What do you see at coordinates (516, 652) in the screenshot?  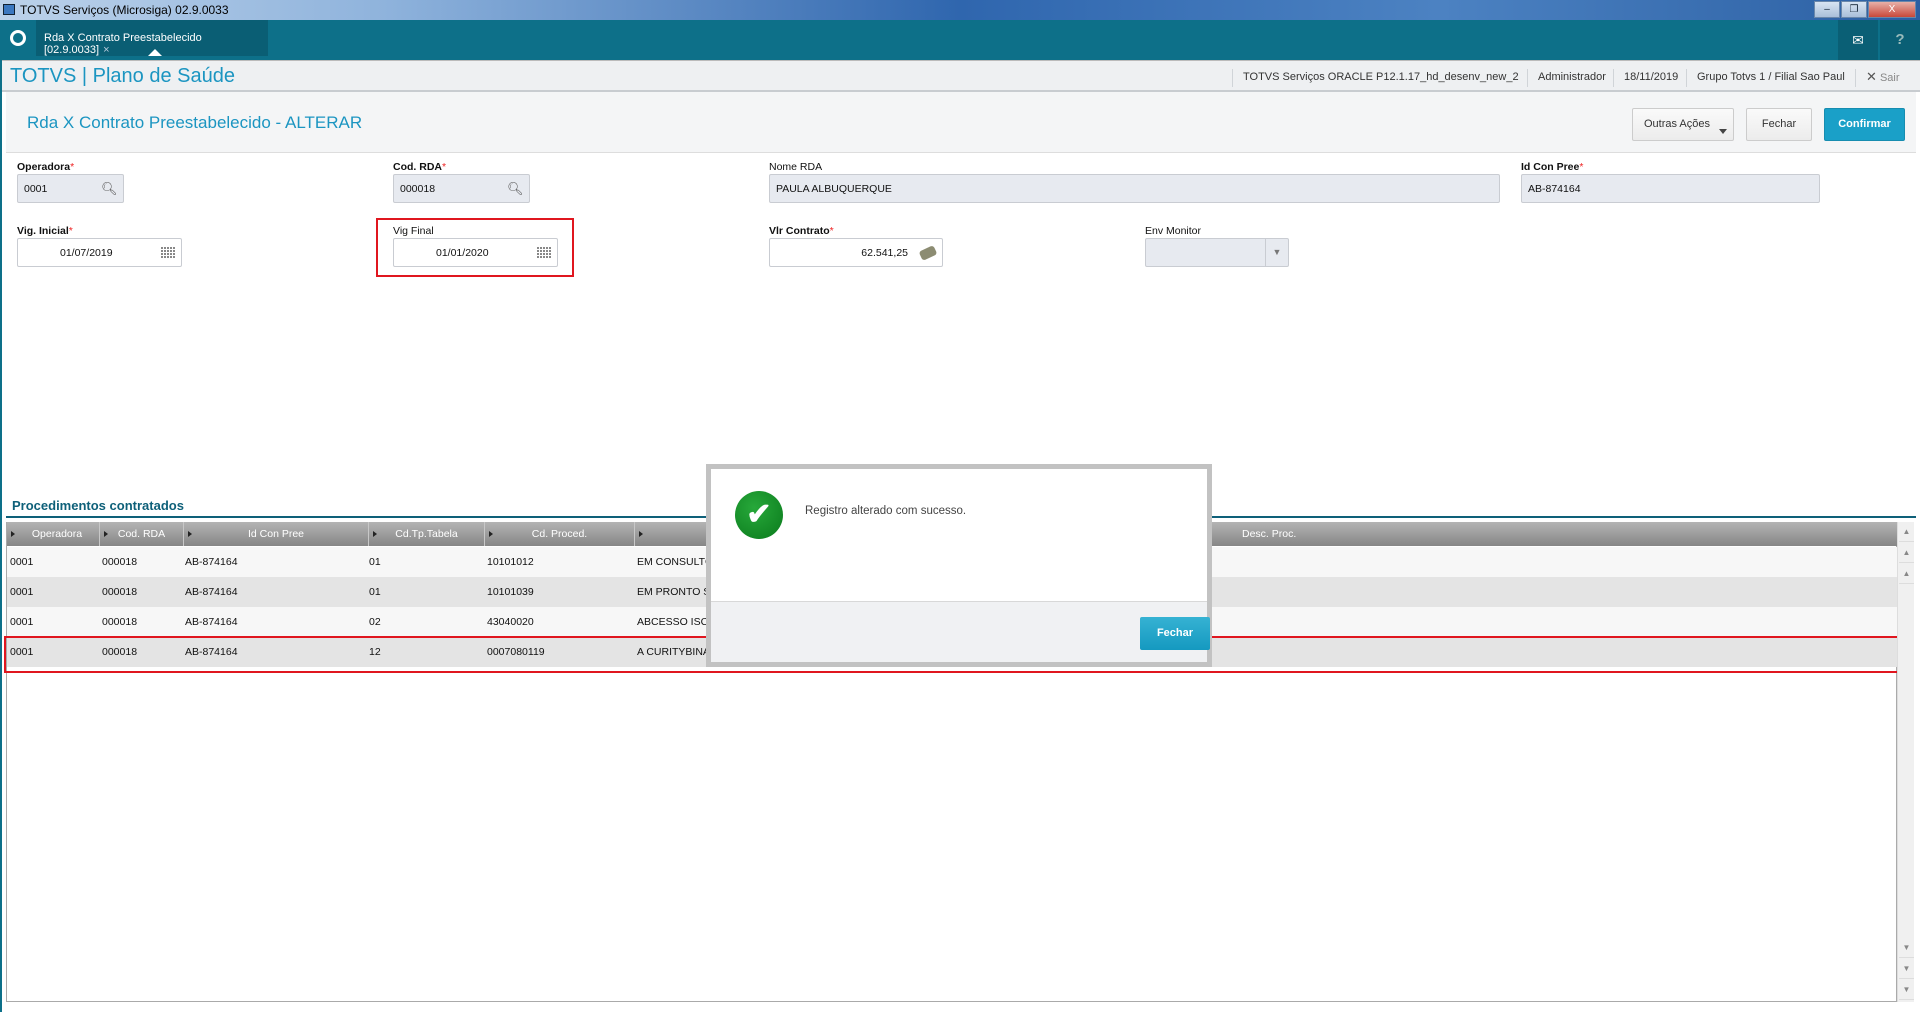 I see `cell-cd-proced: 0007080119` at bounding box center [516, 652].